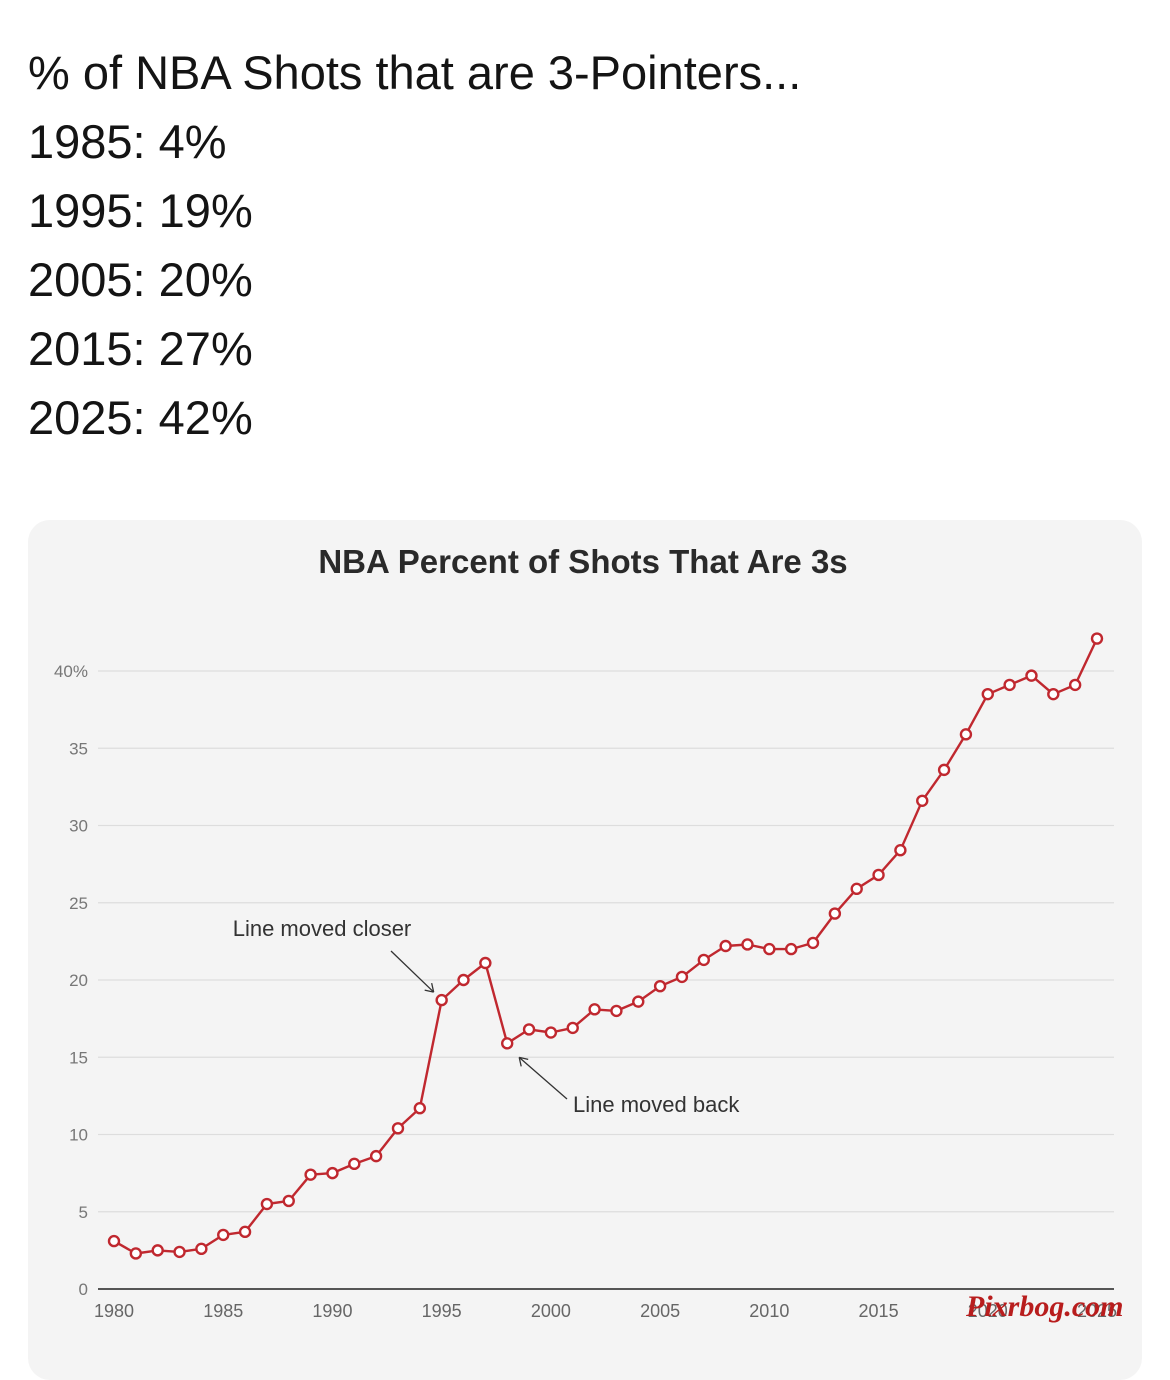 This screenshot has height=1380, width=1170. I want to click on post-stat-line: 2005: 20%, so click(140, 279).